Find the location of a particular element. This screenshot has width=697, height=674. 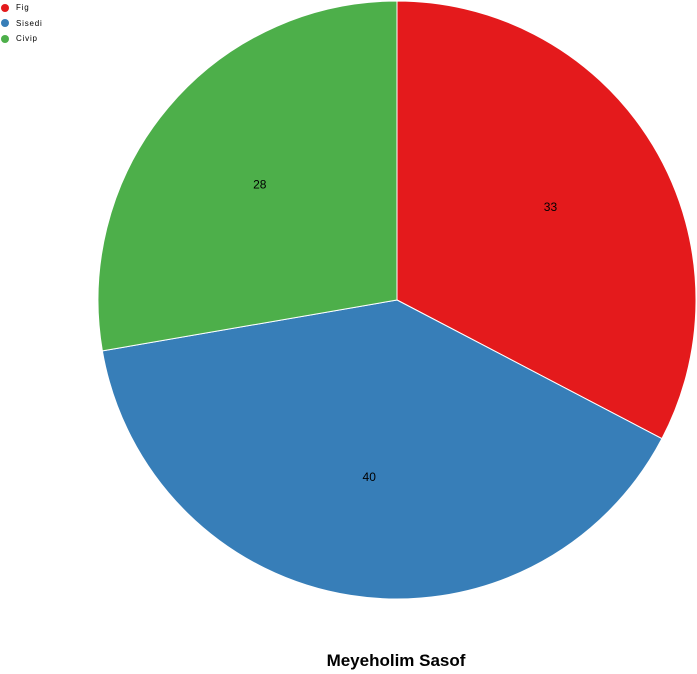

data-label-sisedi: 40 is located at coordinates (370, 477).